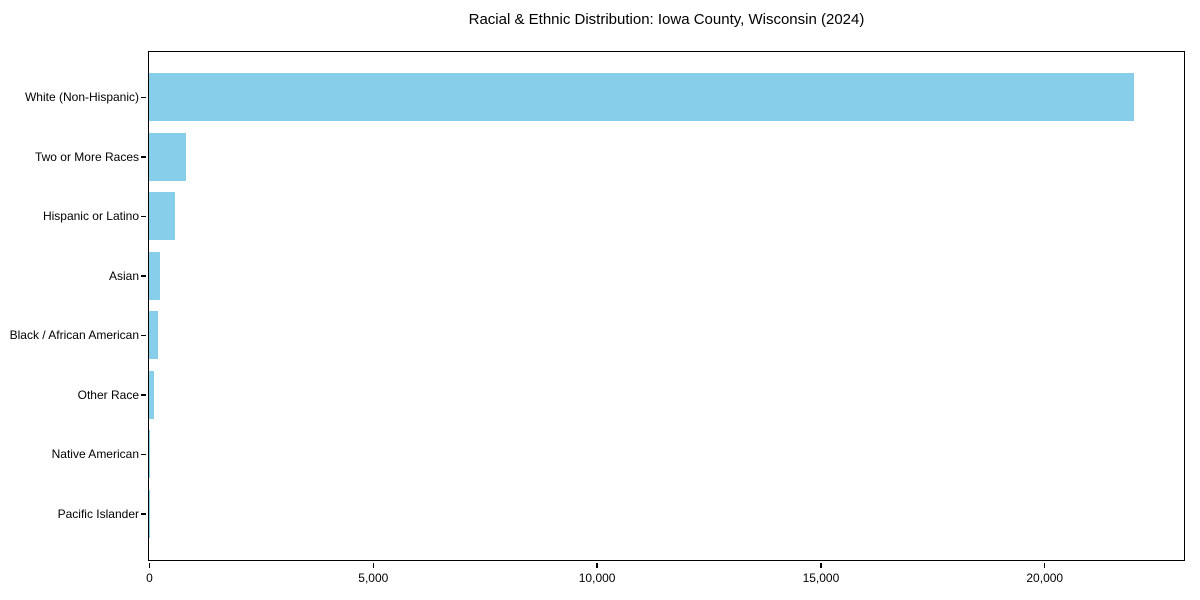 The width and height of the screenshot is (1200, 600). Describe the element at coordinates (90, 216) in the screenshot. I see `category-label: Hispanic or Latino` at that location.